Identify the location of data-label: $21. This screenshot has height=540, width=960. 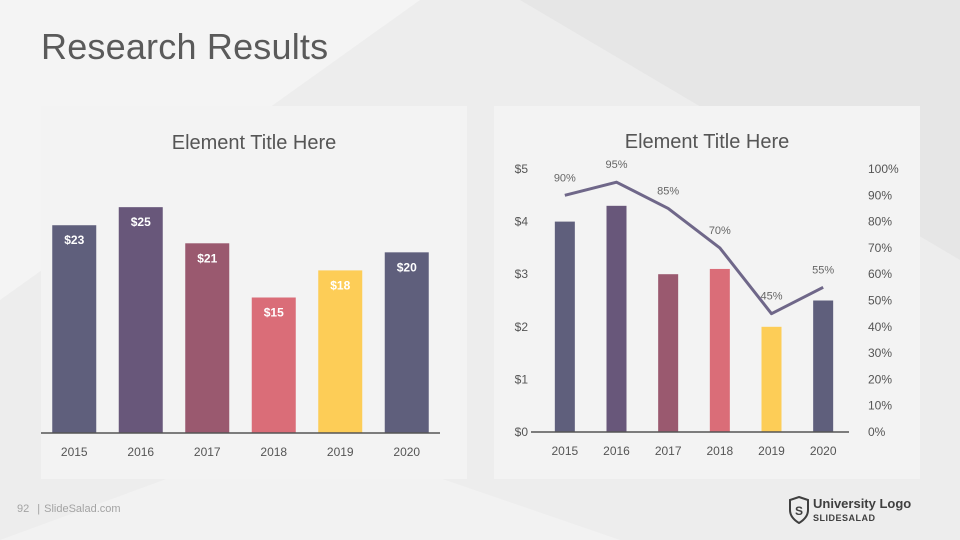
(207, 258).